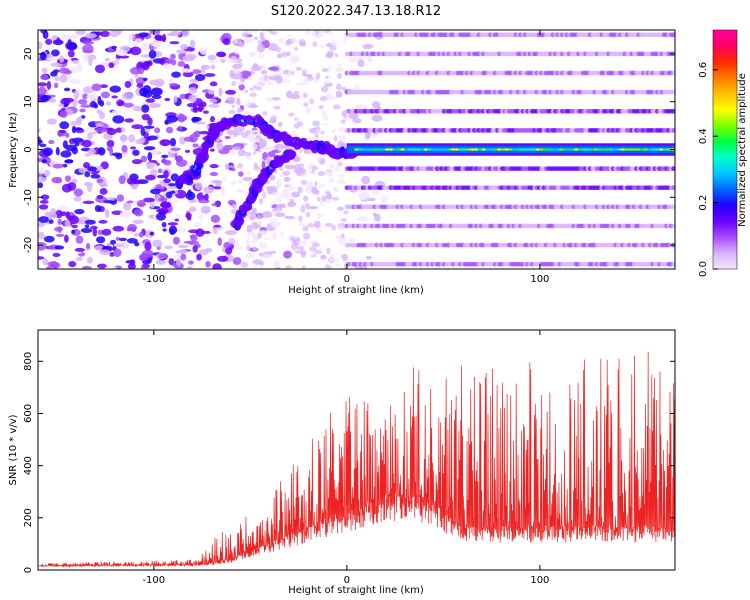 The height and width of the screenshot is (600, 750). What do you see at coordinates (708, 169) in the screenshot?
I see `colorbar-ticks: 0.0 0.2 0.4 0.6` at bounding box center [708, 169].